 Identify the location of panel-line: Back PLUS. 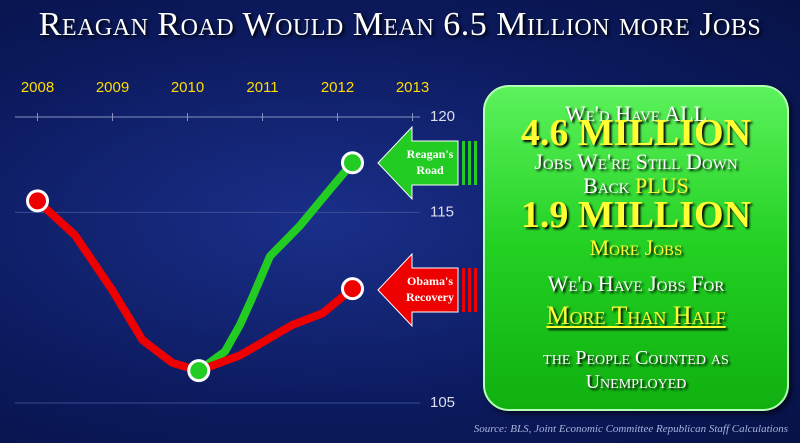
(636, 186).